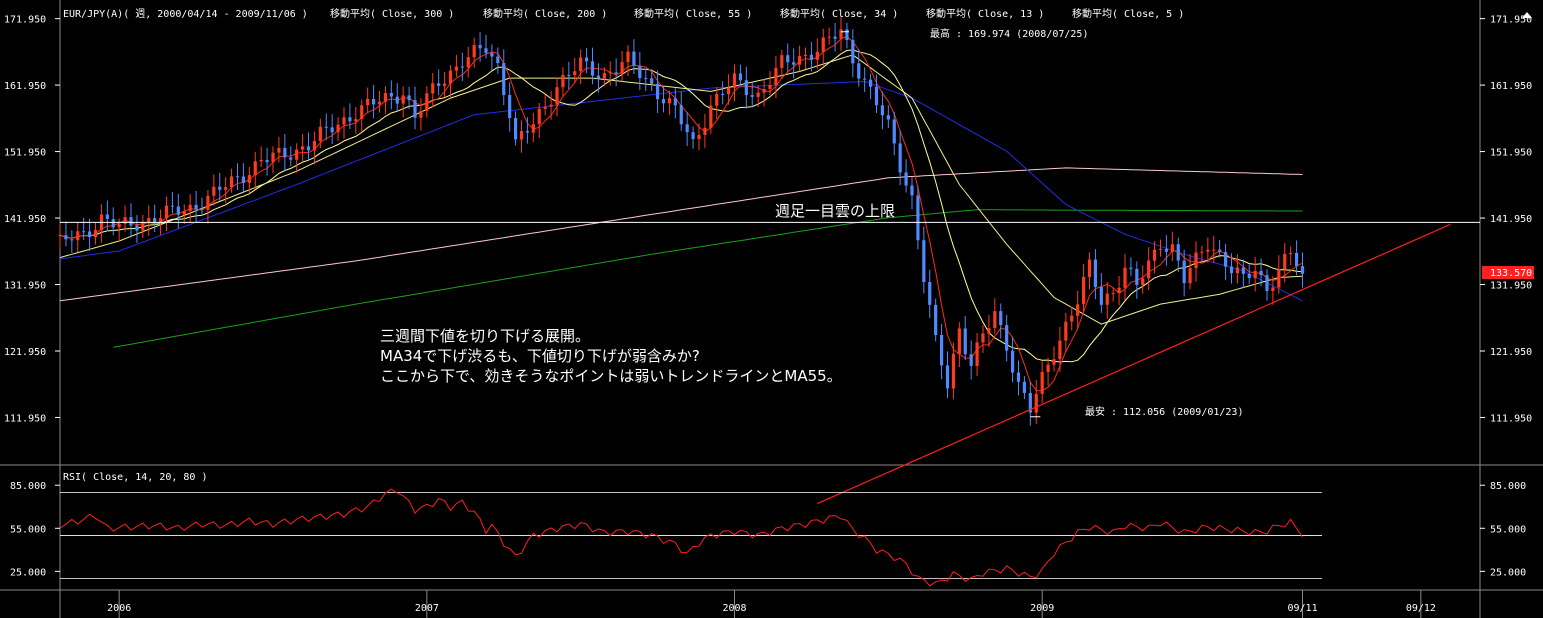 This screenshot has height=618, width=1543. What do you see at coordinates (135, 477) in the screenshot?
I see `rsi-title: RSI( Close, 14, 20, 80 )` at bounding box center [135, 477].